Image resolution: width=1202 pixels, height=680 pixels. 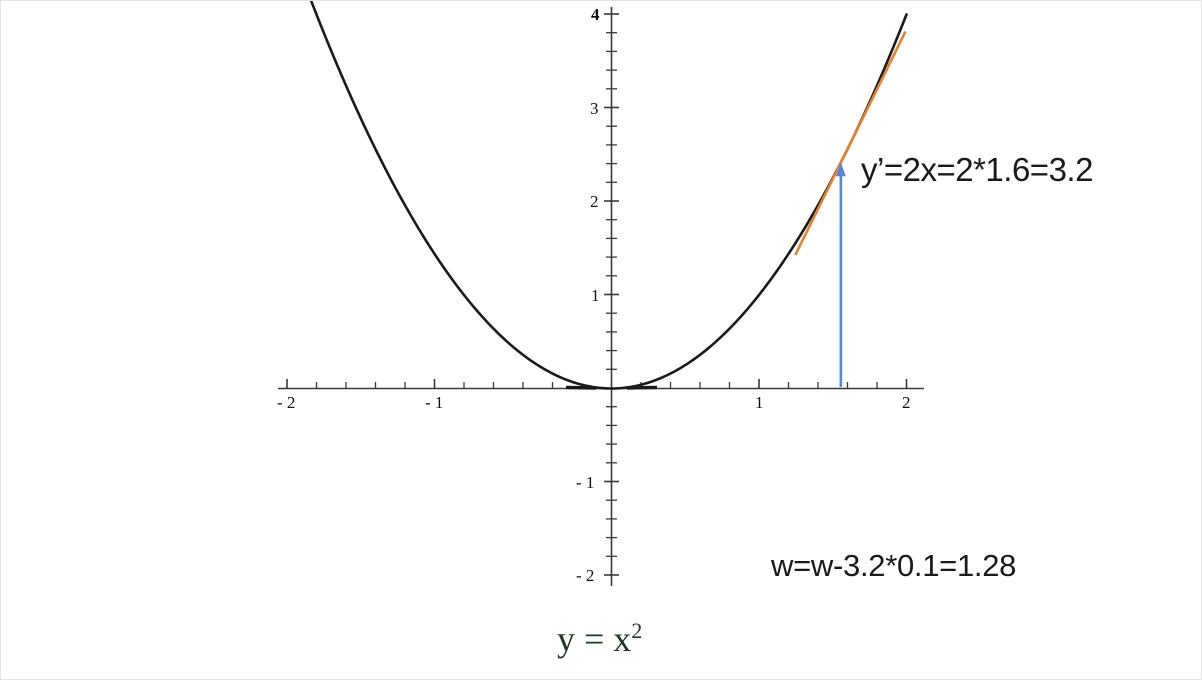 What do you see at coordinates (840, 274) in the screenshot?
I see `x-position-arrow` at bounding box center [840, 274].